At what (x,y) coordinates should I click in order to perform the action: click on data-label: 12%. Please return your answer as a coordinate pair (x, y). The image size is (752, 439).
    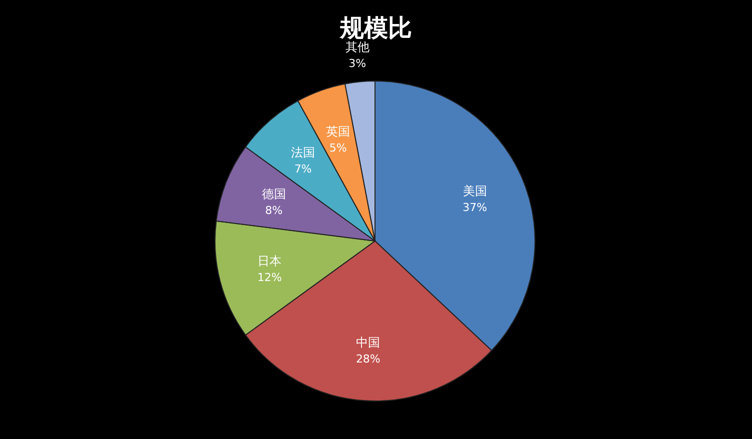
    Looking at the image, I should click on (269, 277).